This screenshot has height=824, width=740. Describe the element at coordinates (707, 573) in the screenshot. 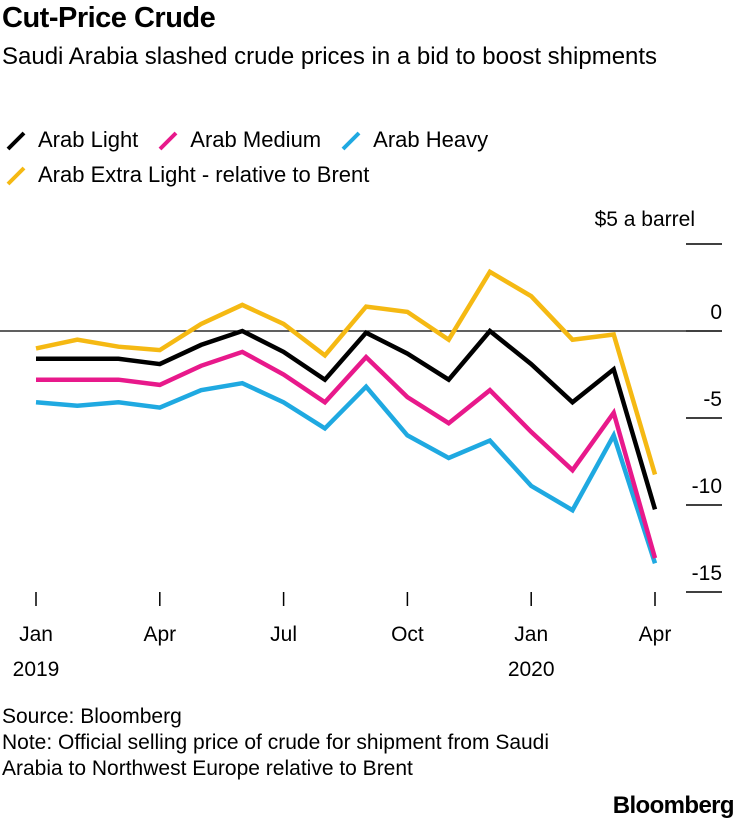

I see `y-tick-label-4: -15` at that location.